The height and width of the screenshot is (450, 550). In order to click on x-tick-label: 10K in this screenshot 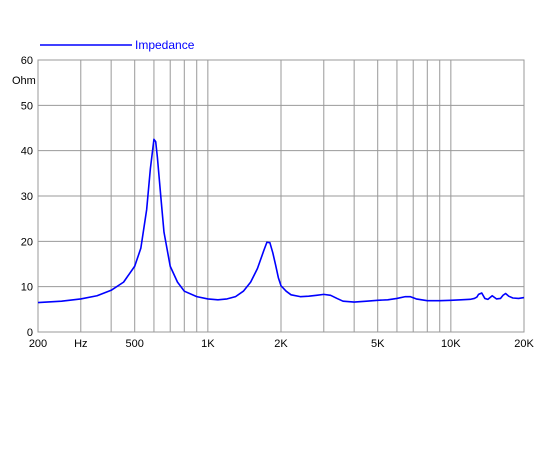, I will do `click(451, 344)`.